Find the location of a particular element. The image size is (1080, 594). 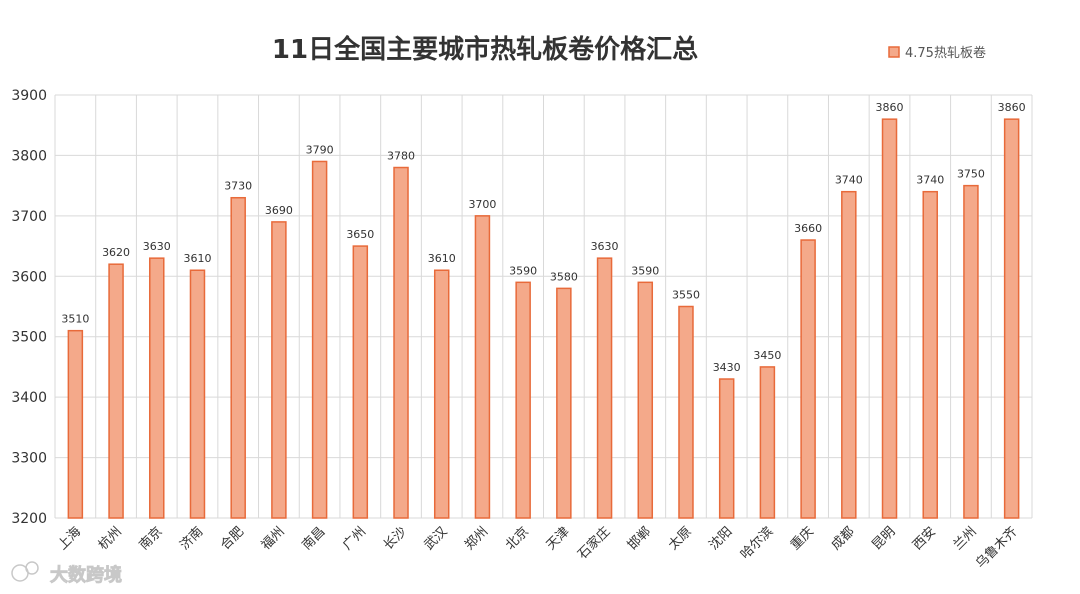

data-label: 3650 is located at coordinates (360, 234).